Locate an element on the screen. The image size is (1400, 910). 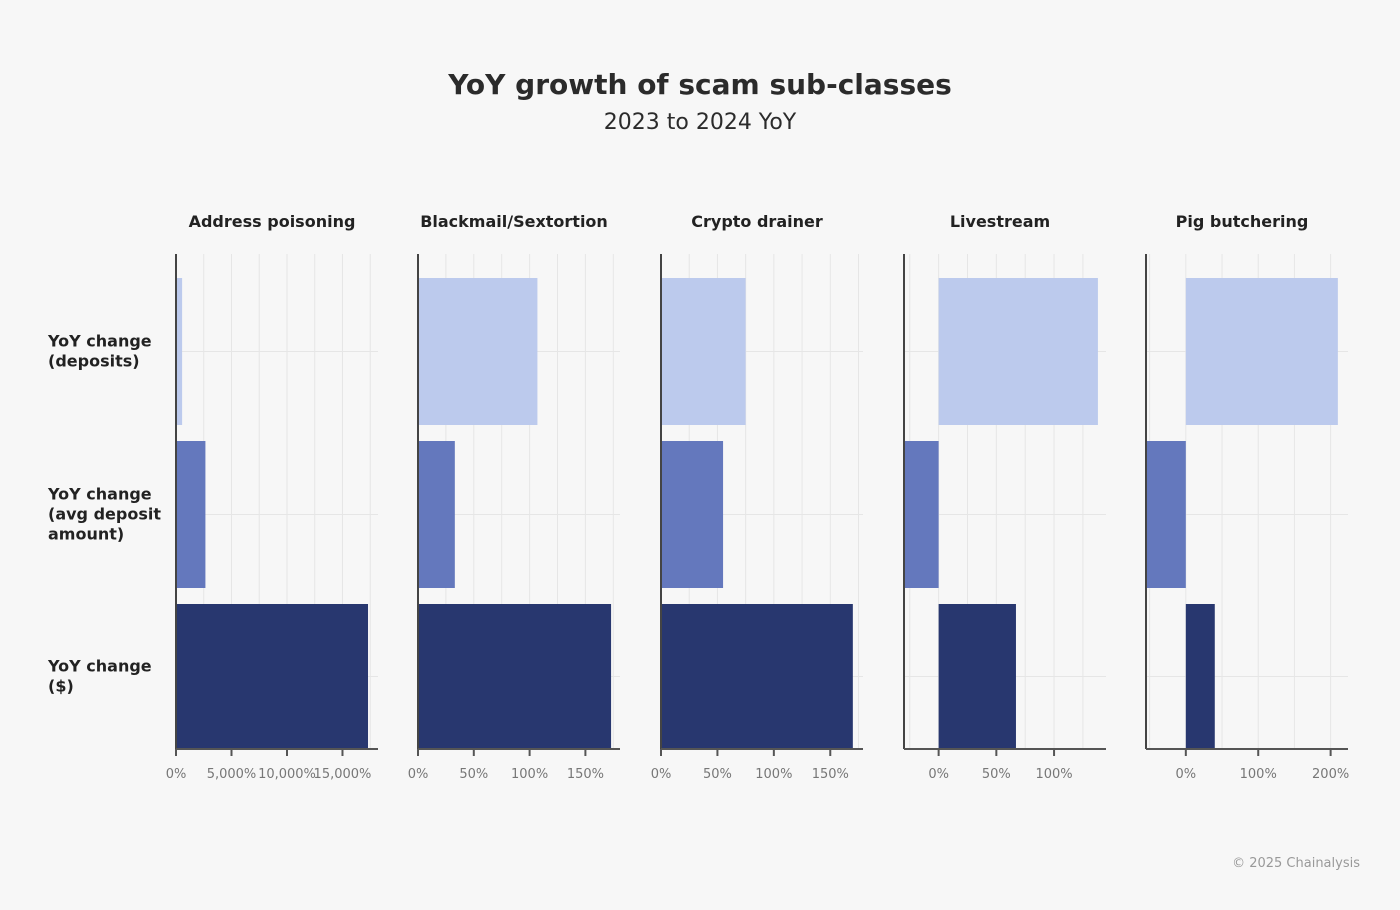
credit-text: © 2025 Chainalysis is located at coordinates (1296, 863).